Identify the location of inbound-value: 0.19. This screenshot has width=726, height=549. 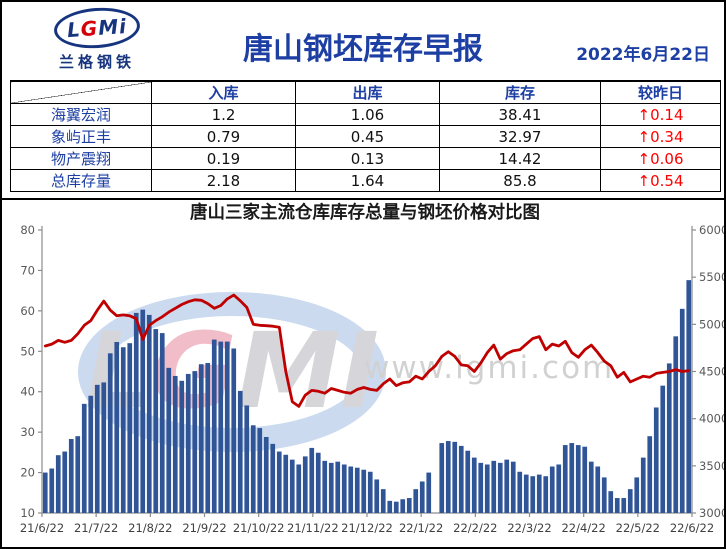
(223, 158).